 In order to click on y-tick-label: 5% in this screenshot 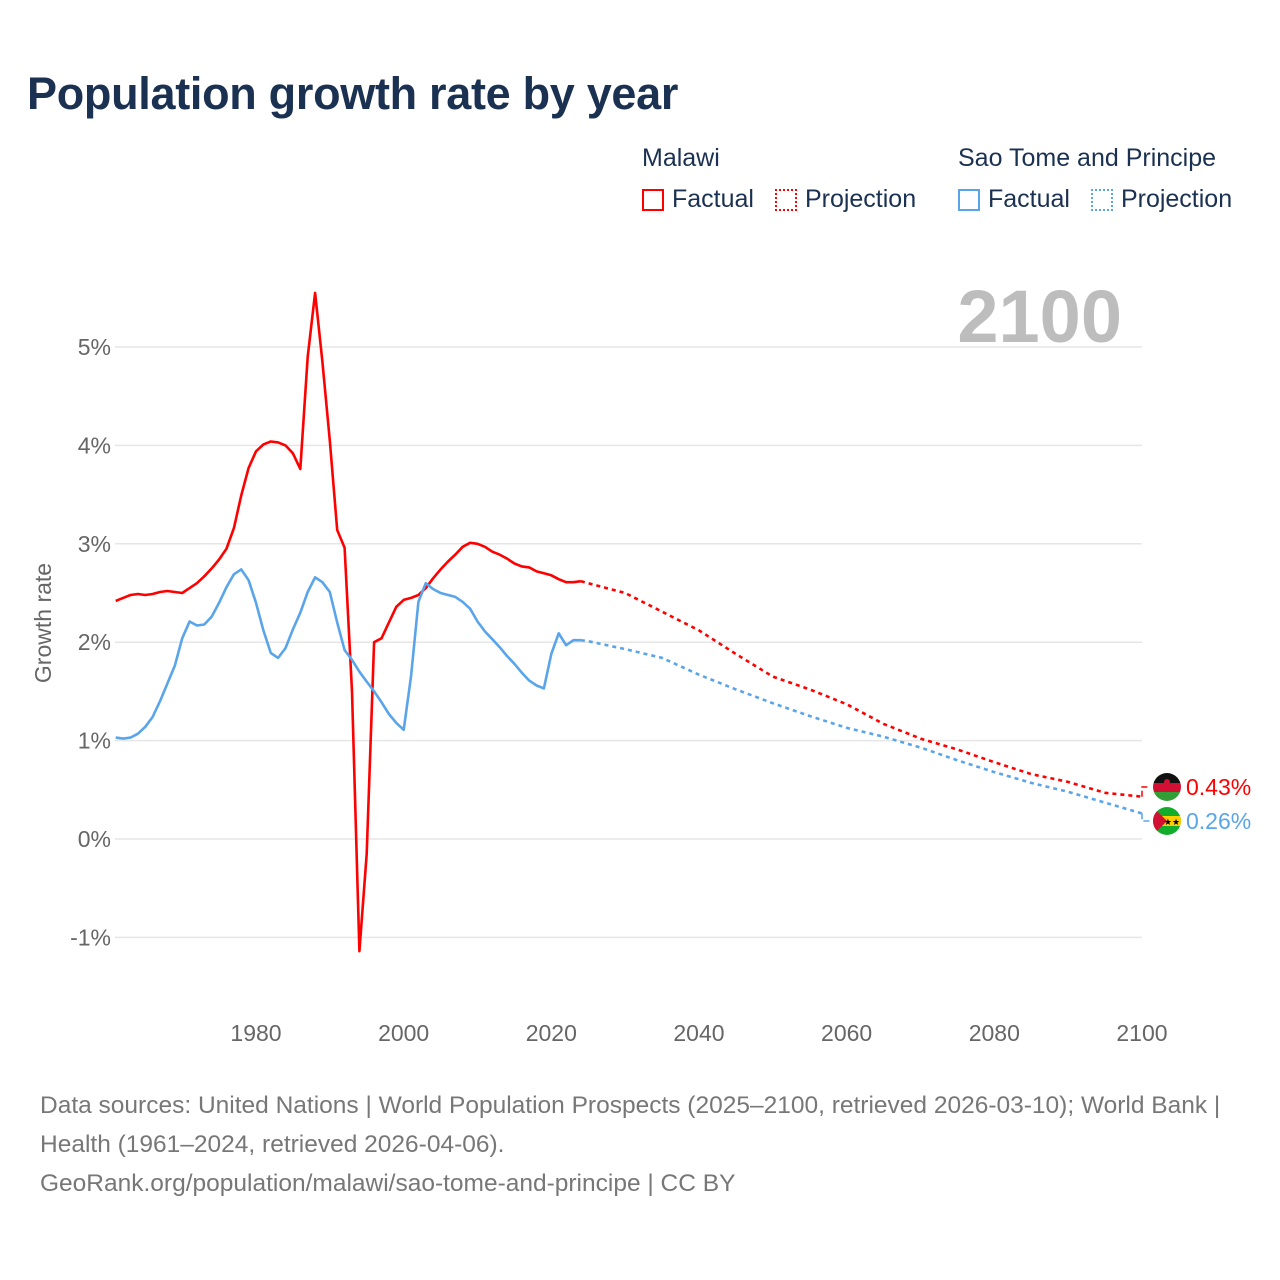, I will do `click(94, 347)`.